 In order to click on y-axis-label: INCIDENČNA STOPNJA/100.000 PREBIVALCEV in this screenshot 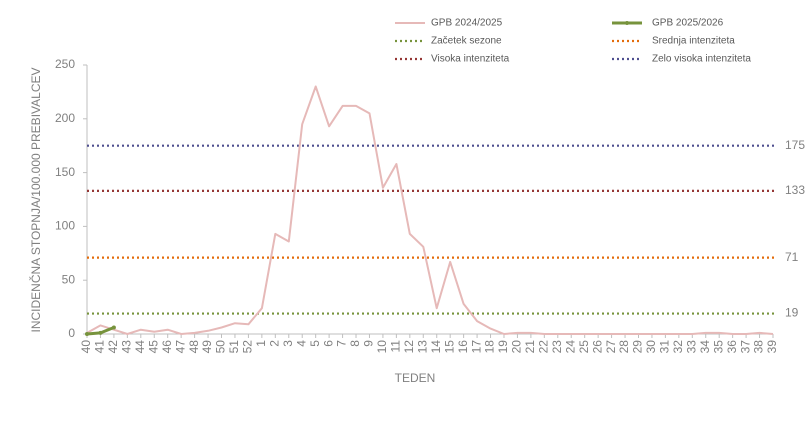, I will do `click(35, 200)`.